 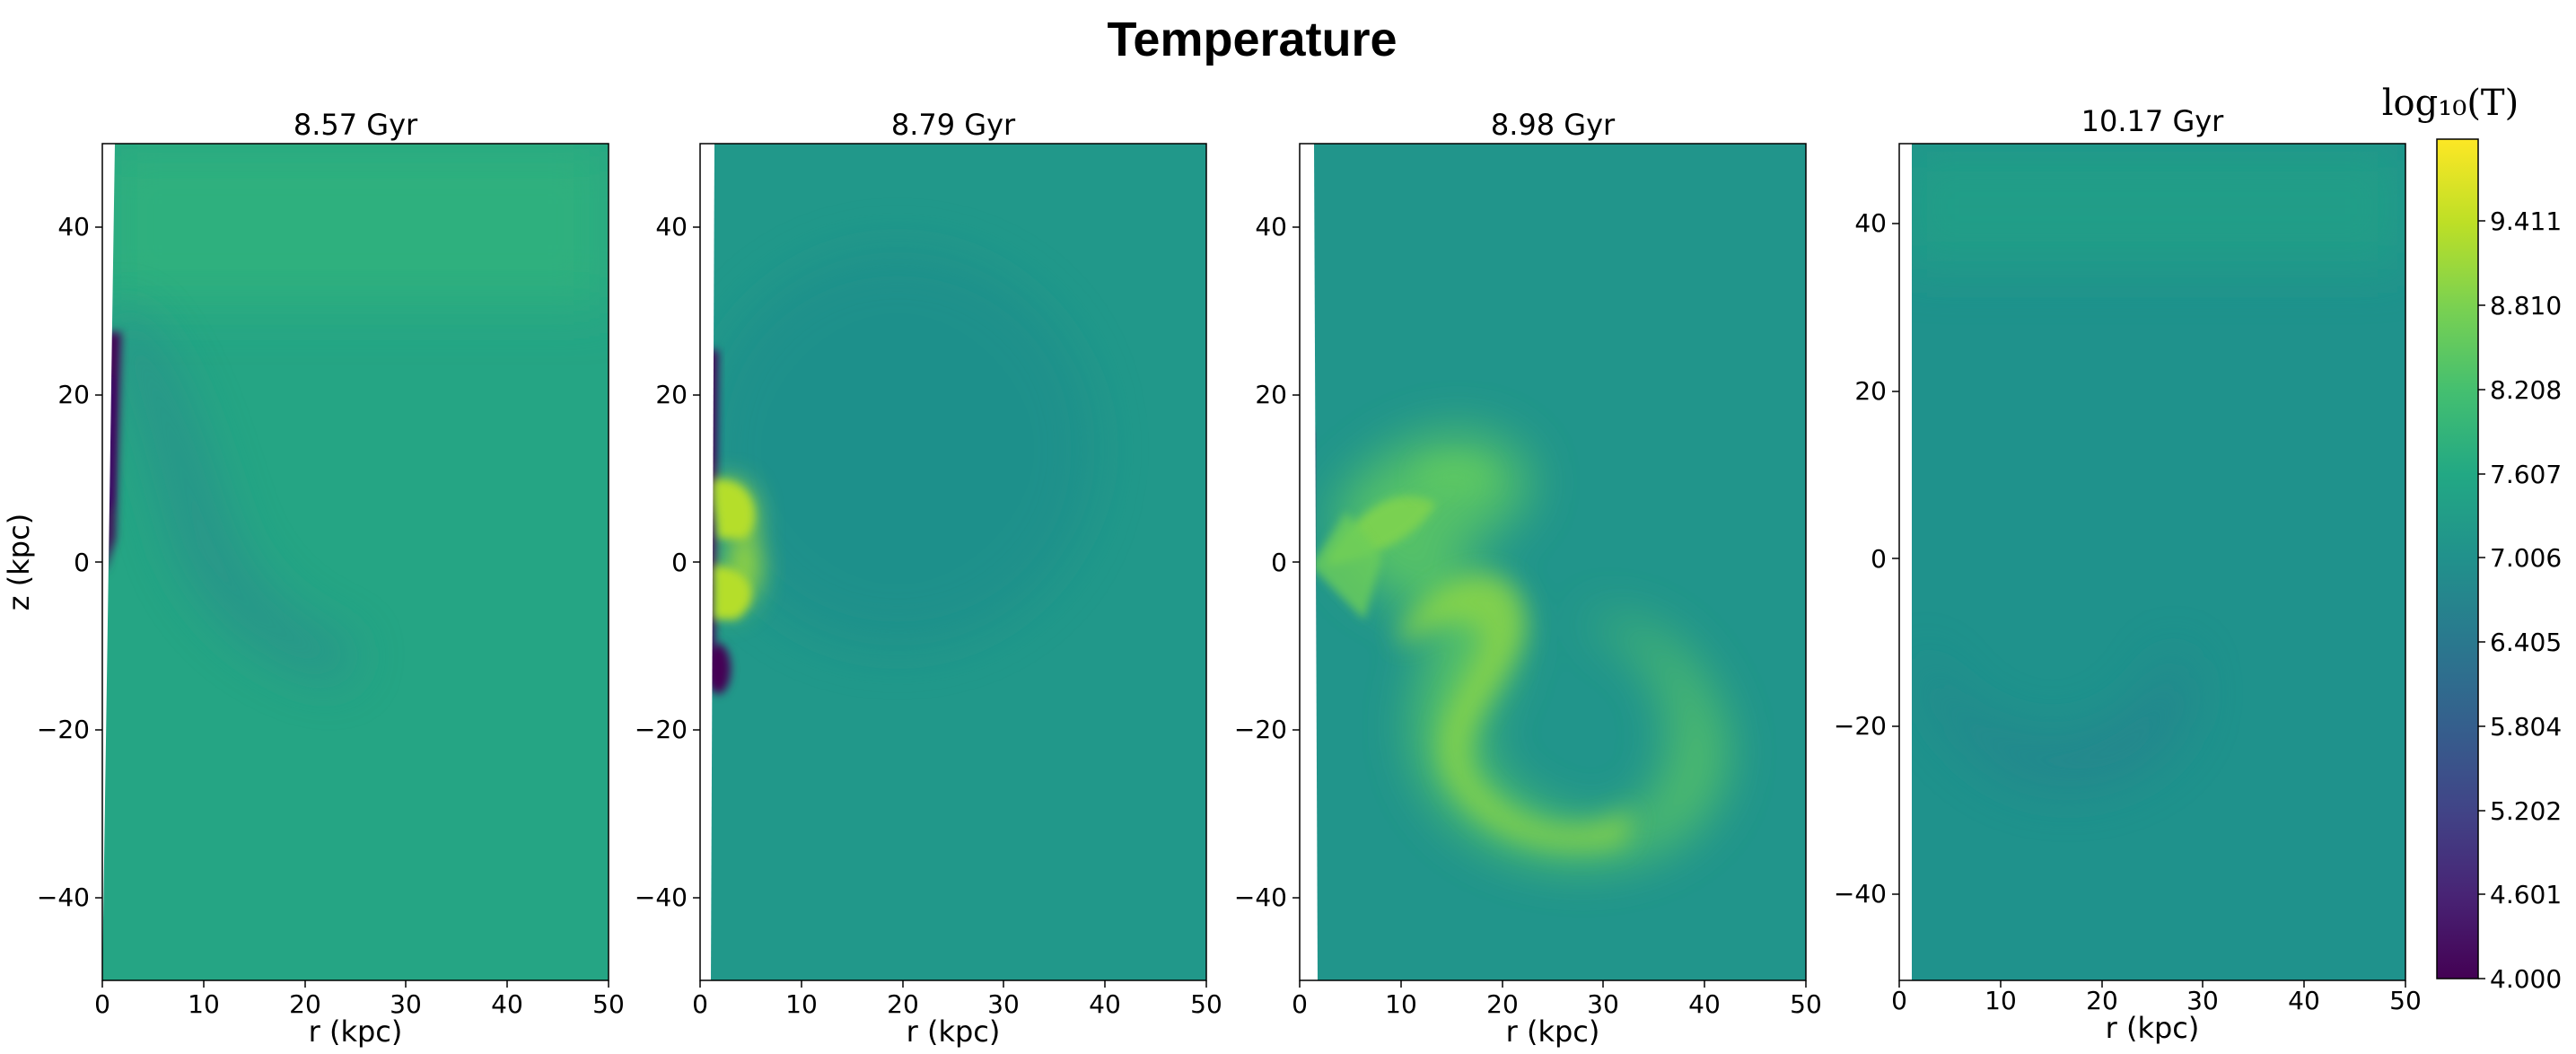 I want to click on colorbar-tick-label: 5.804, so click(x=2526, y=727).